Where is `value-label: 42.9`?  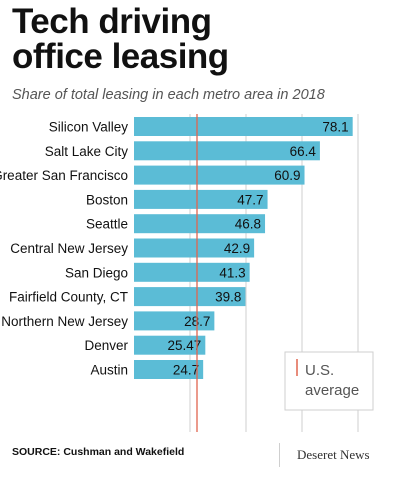 value-label: 42.9 is located at coordinates (237, 248).